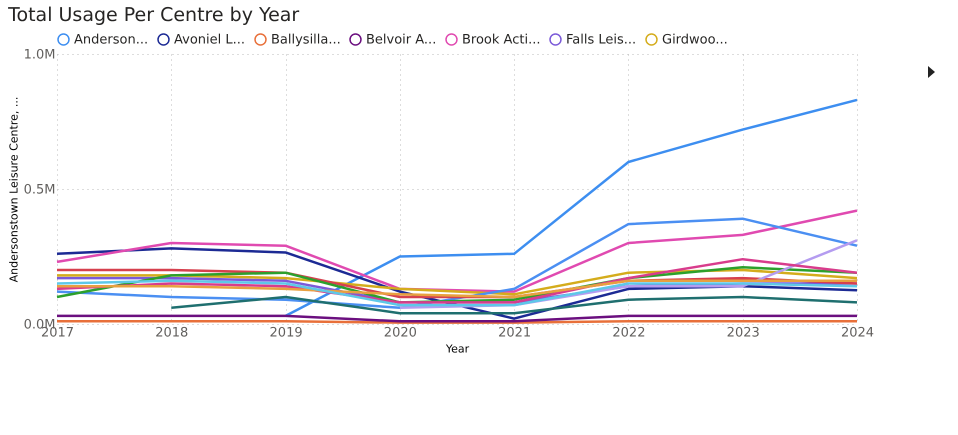 This screenshot has height=435, width=958. Describe the element at coordinates (629, 333) in the screenshot. I see `x-tick-label: 2022` at that location.